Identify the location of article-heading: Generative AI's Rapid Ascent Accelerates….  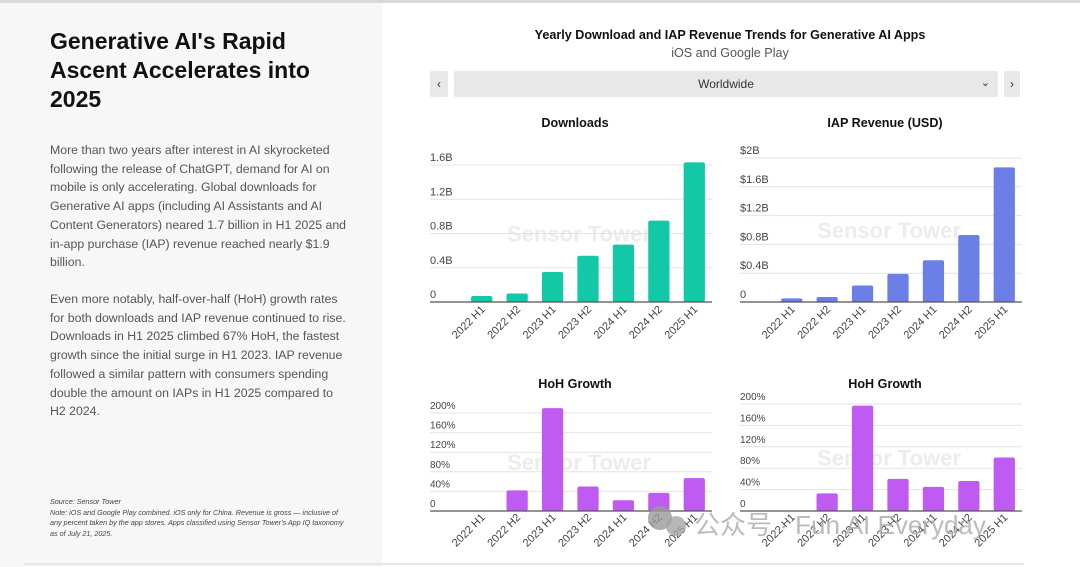
(180, 70).